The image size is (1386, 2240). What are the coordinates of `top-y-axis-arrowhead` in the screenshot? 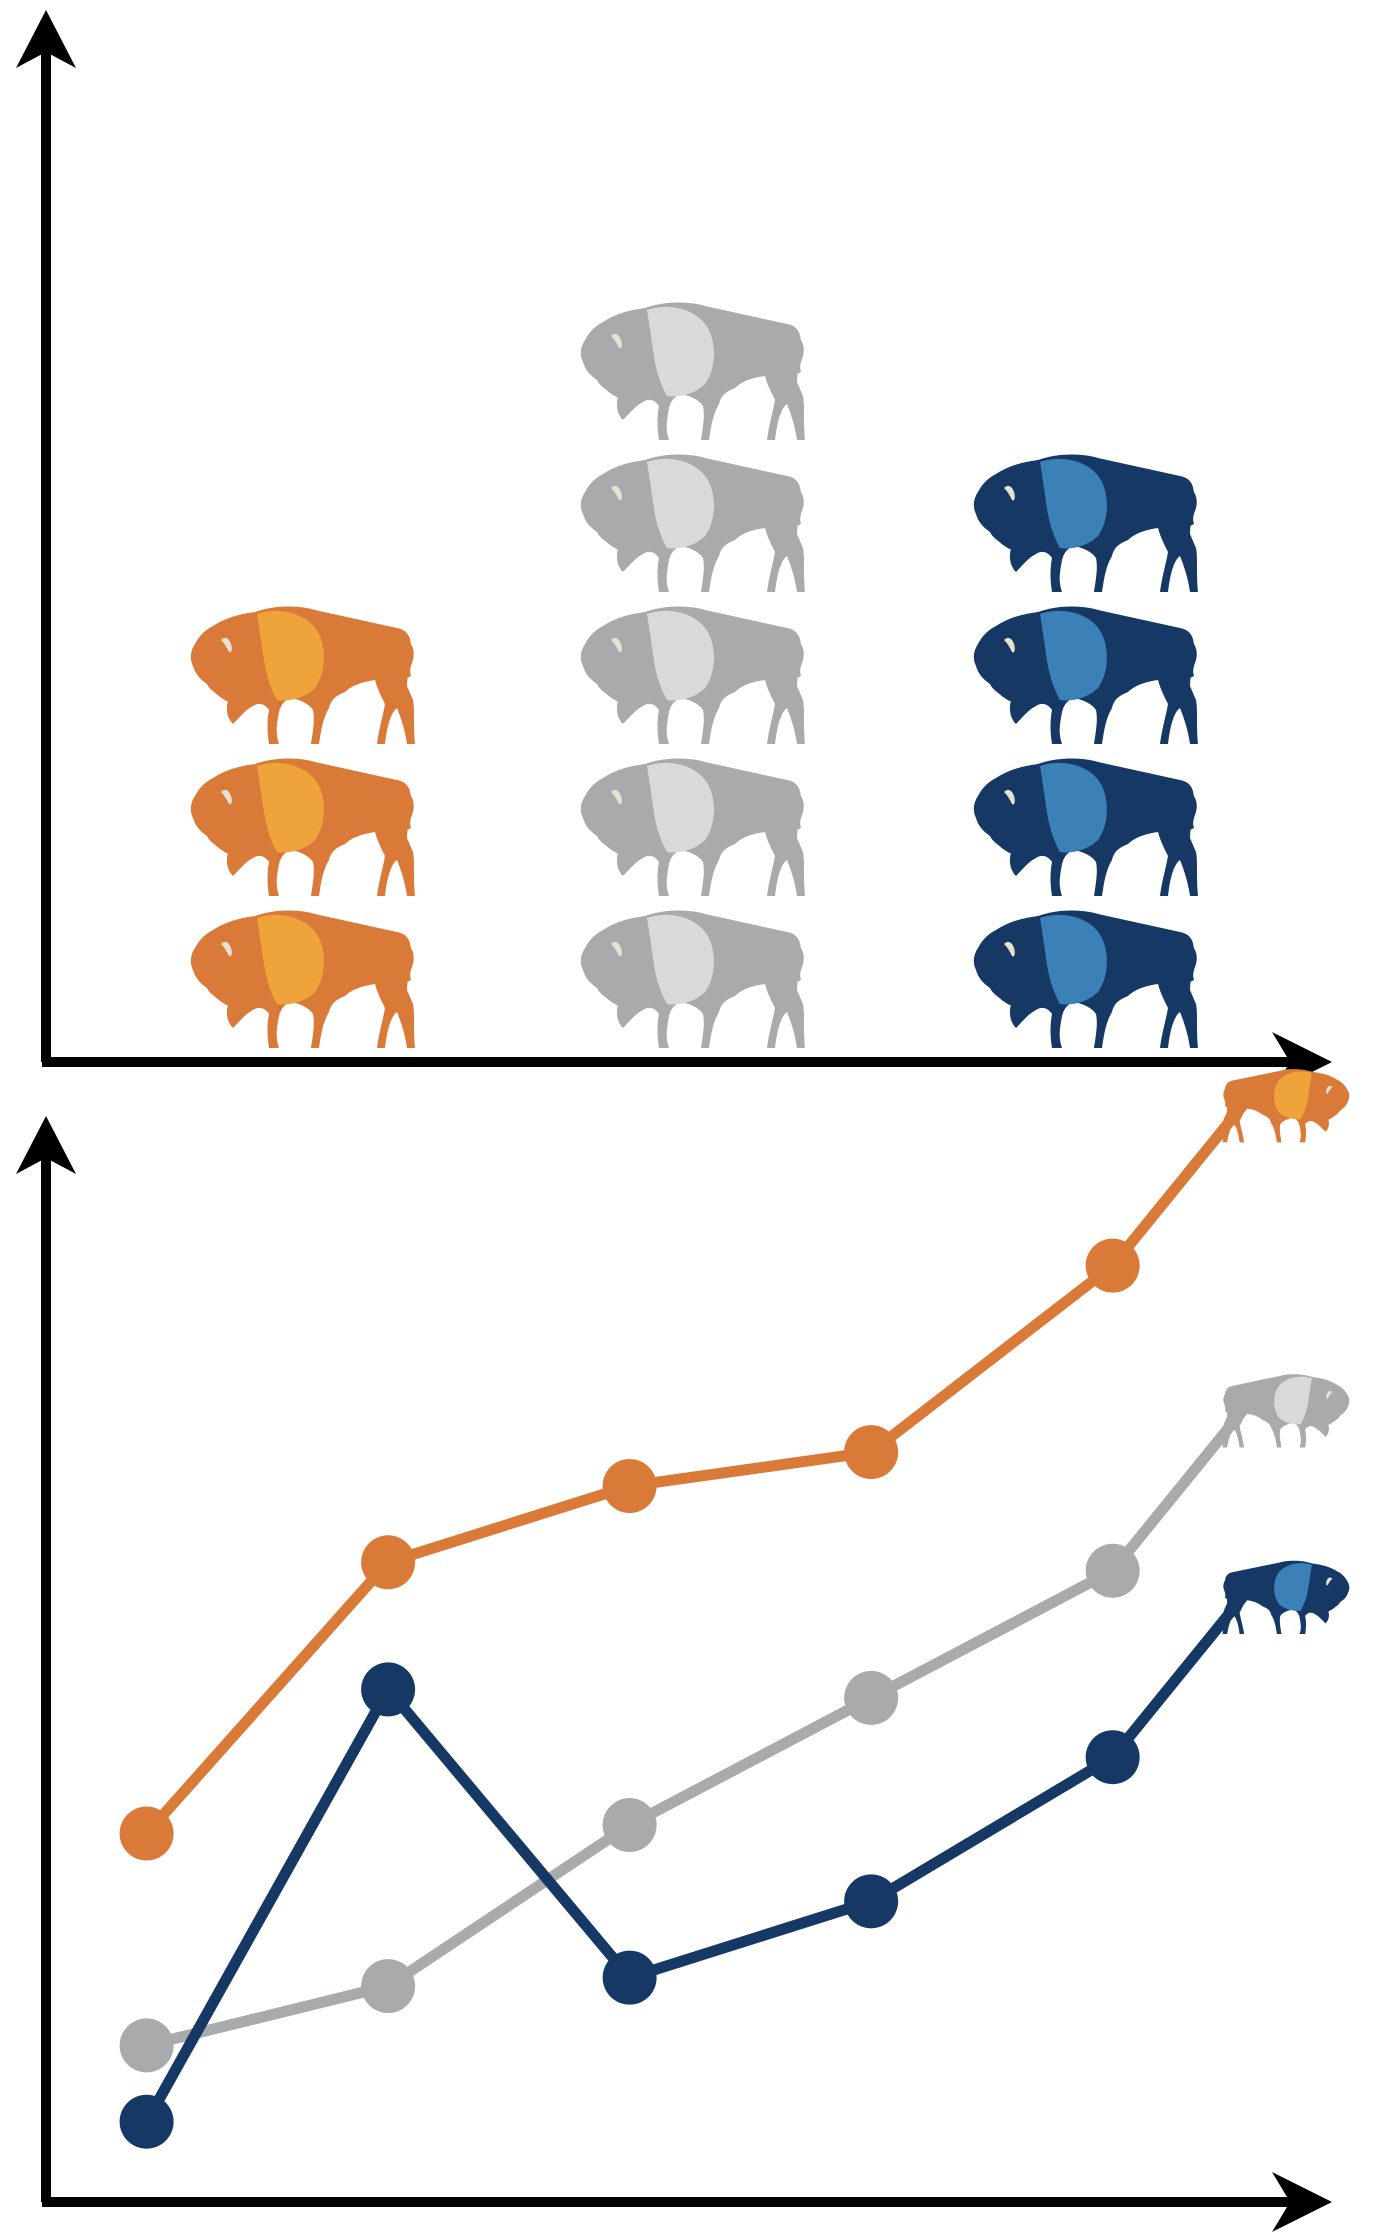 It's located at (46, 39).